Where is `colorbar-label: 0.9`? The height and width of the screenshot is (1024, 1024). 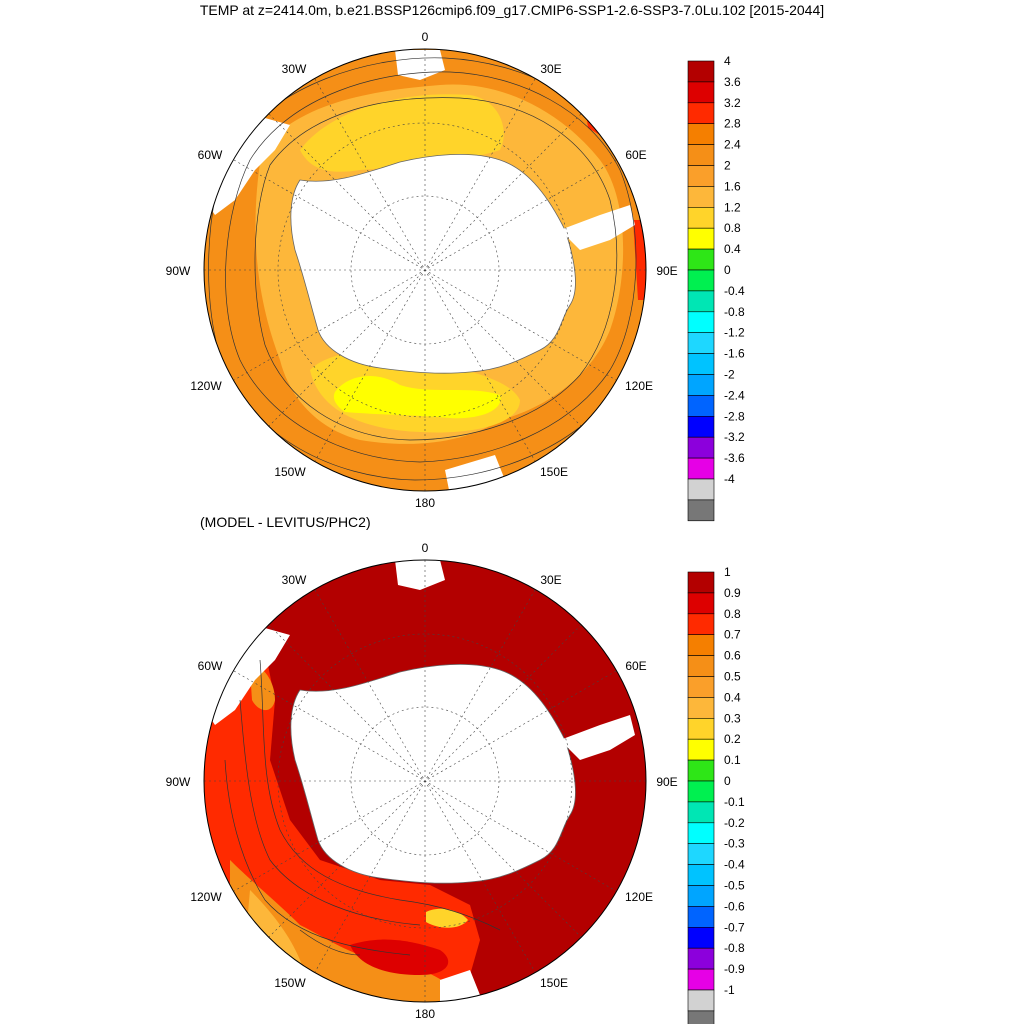 colorbar-label: 0.9 is located at coordinates (732, 593).